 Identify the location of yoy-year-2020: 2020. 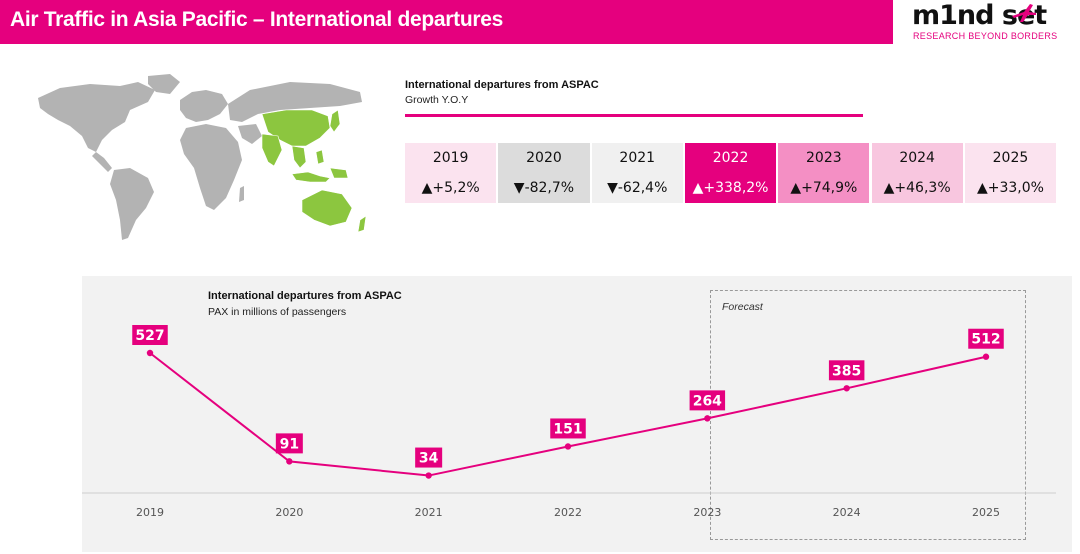
(544, 158).